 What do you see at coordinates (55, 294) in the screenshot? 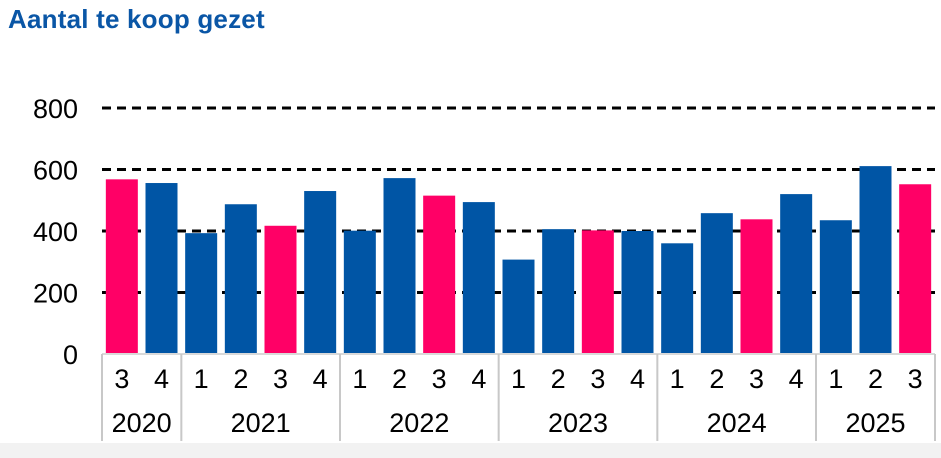
I see `y-tick-label: 200` at bounding box center [55, 294].